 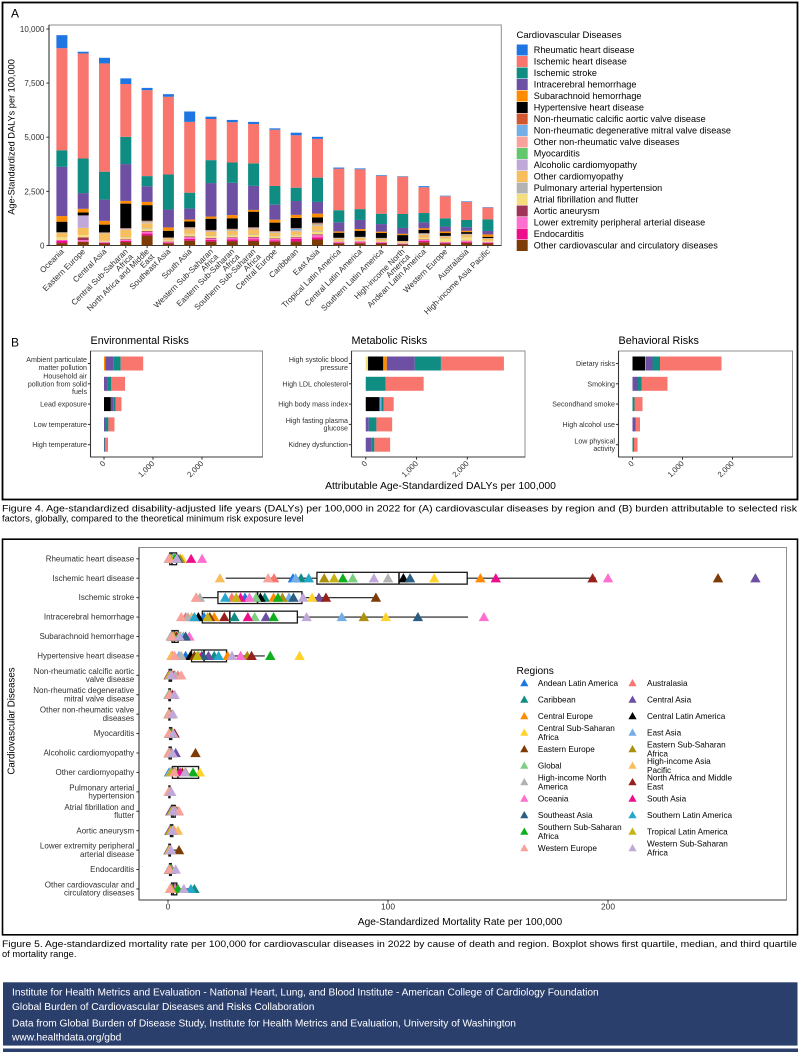 What do you see at coordinates (15, 343) in the screenshot?
I see `svg-text: B` at bounding box center [15, 343].